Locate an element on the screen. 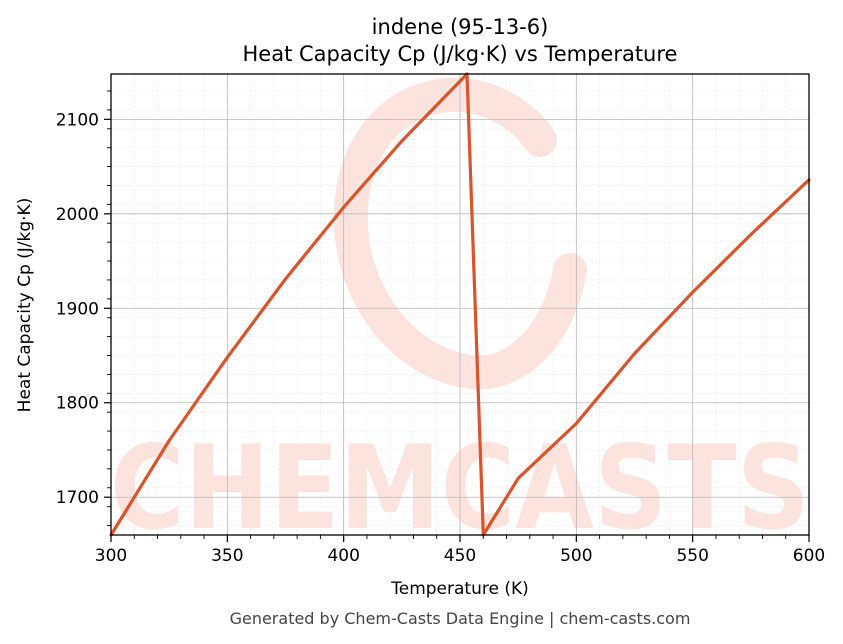 The width and height of the screenshot is (843, 644). x-tick-label: 600 is located at coordinates (809, 556).